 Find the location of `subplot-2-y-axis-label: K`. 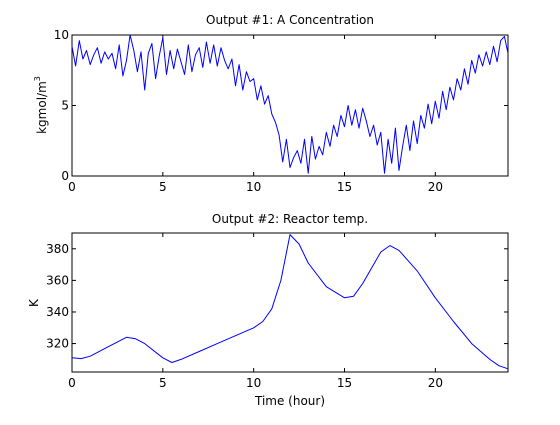

subplot-2-y-axis-label: K is located at coordinates (34, 302).